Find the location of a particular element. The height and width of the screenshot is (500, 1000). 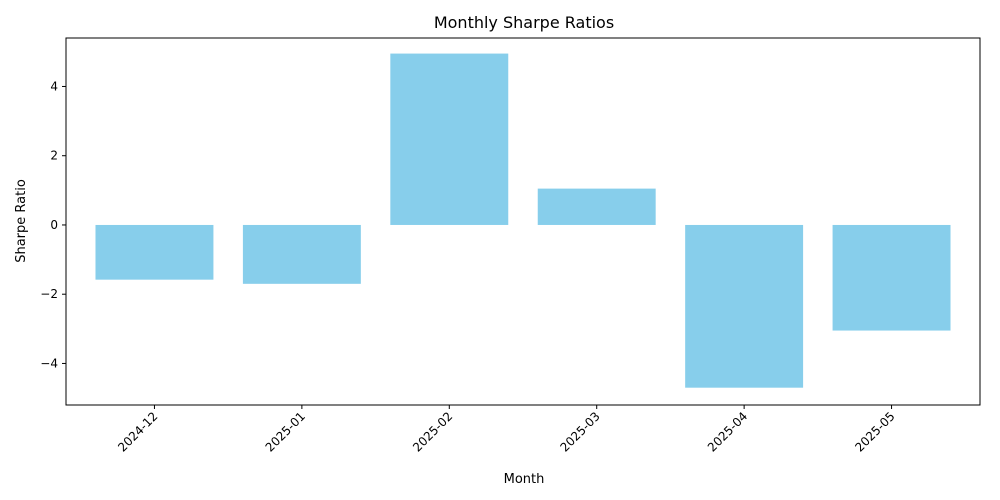

x-axis-label: Month is located at coordinates (524, 479).